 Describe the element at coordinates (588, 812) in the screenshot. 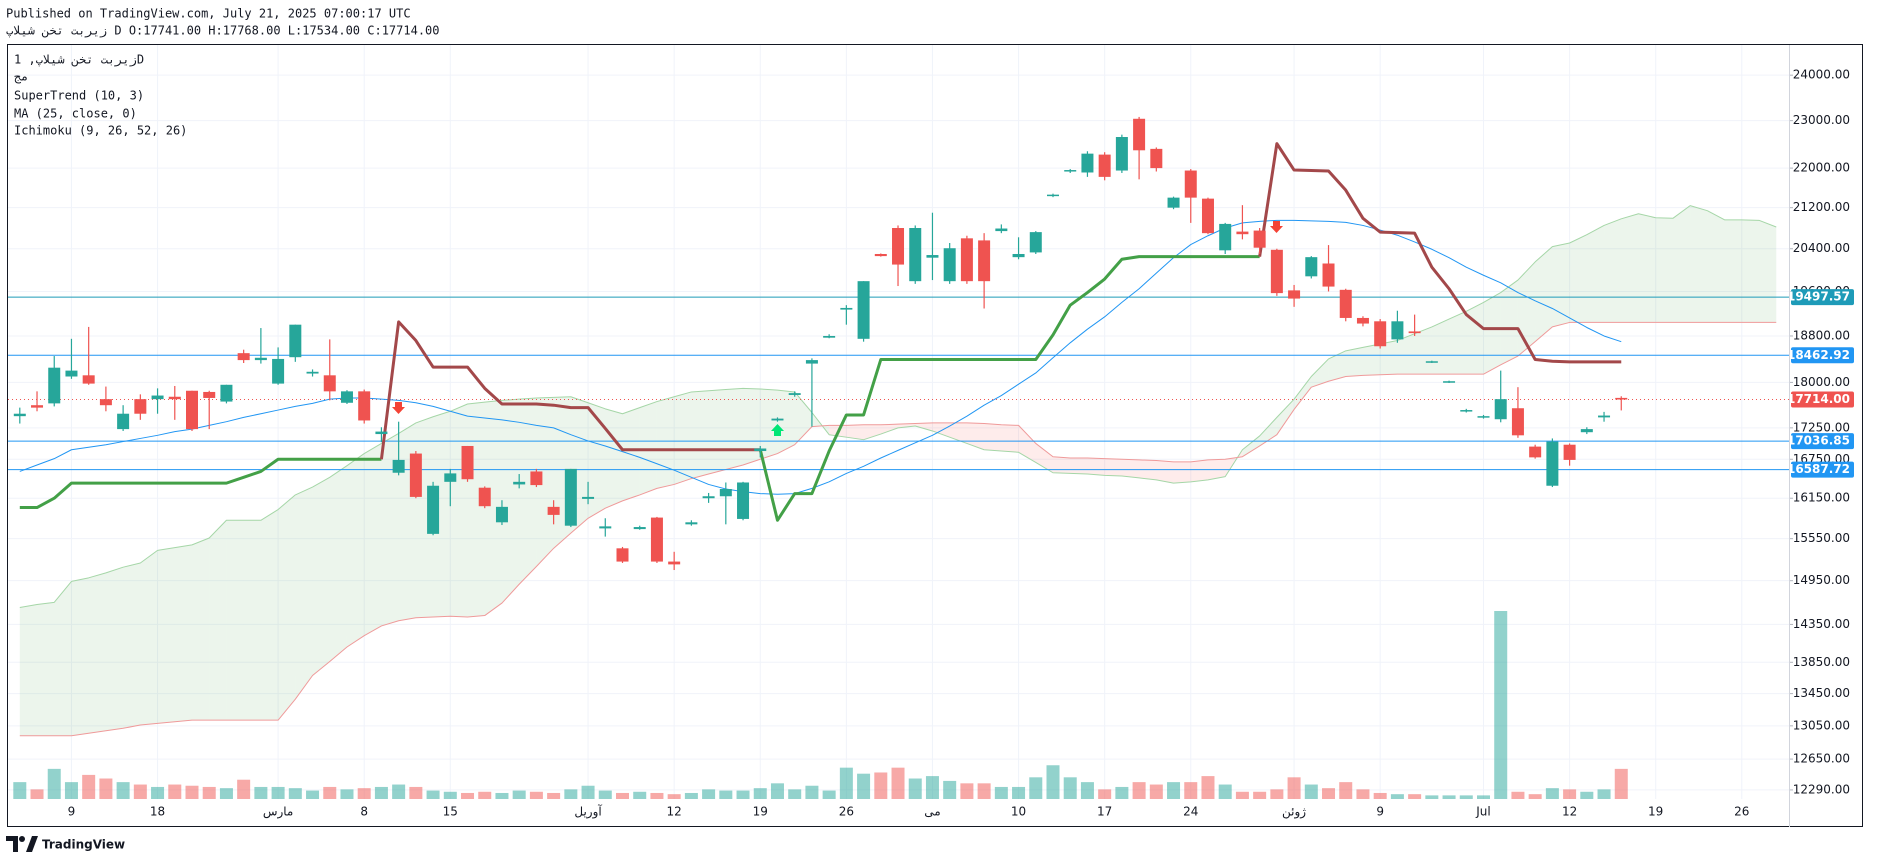

I see `x-tick-label: آوریل` at that location.